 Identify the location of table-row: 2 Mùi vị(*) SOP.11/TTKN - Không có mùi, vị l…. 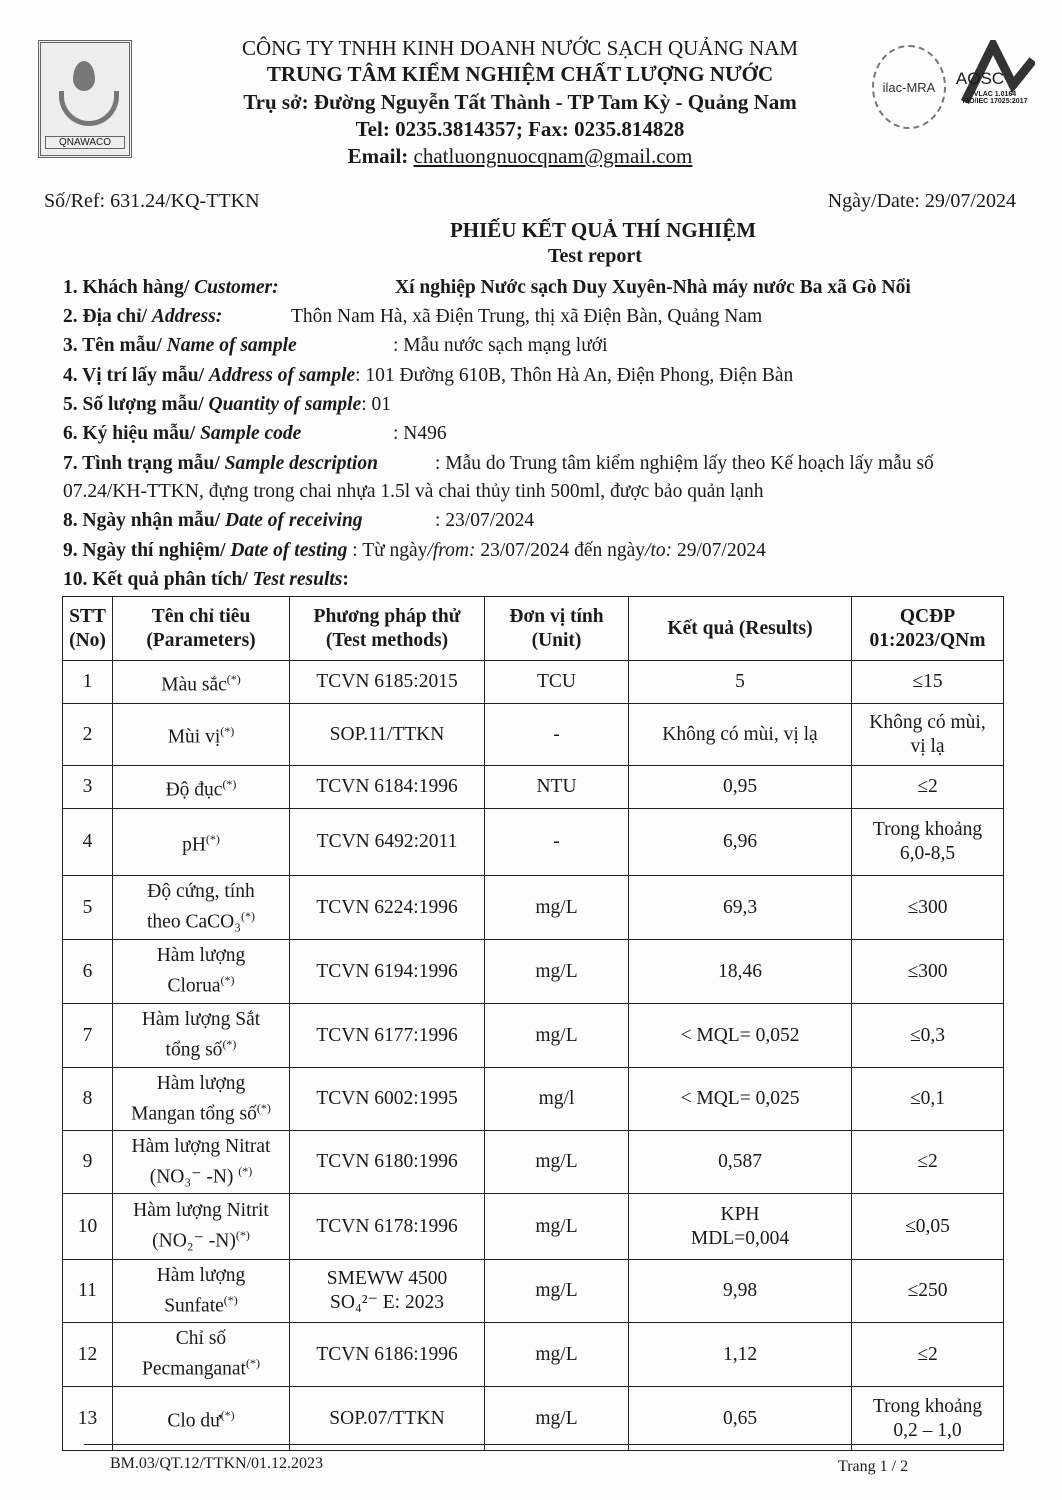
(533, 734).